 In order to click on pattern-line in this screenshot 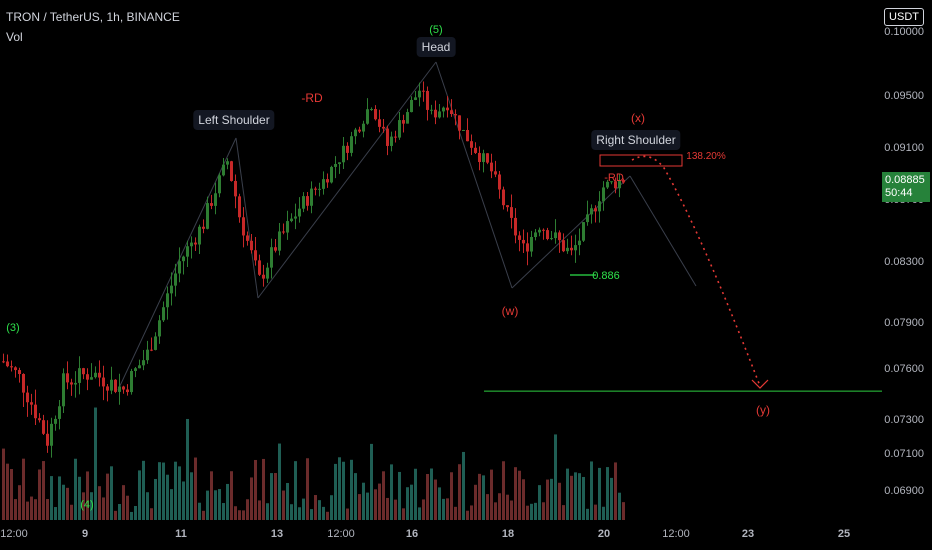, I will do `click(663, 231)`.